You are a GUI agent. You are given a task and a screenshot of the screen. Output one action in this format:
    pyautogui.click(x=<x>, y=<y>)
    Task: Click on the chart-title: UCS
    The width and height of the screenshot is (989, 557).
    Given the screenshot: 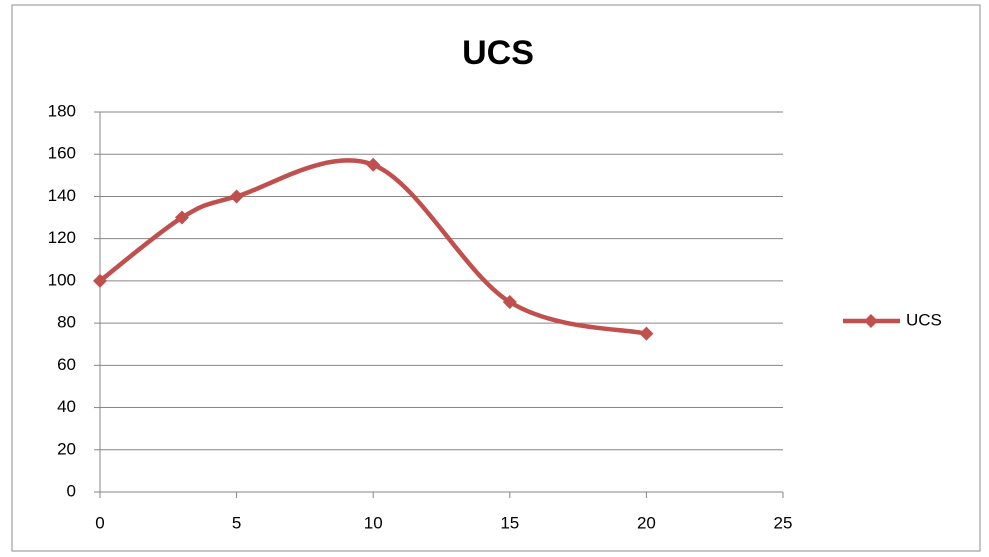 What is the action you would take?
    pyautogui.click(x=498, y=53)
    